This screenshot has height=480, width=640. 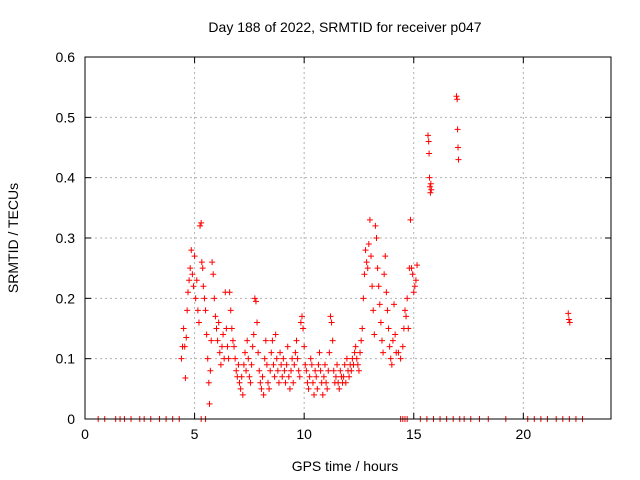 I want to click on x-tick-label: 10, so click(x=304, y=434).